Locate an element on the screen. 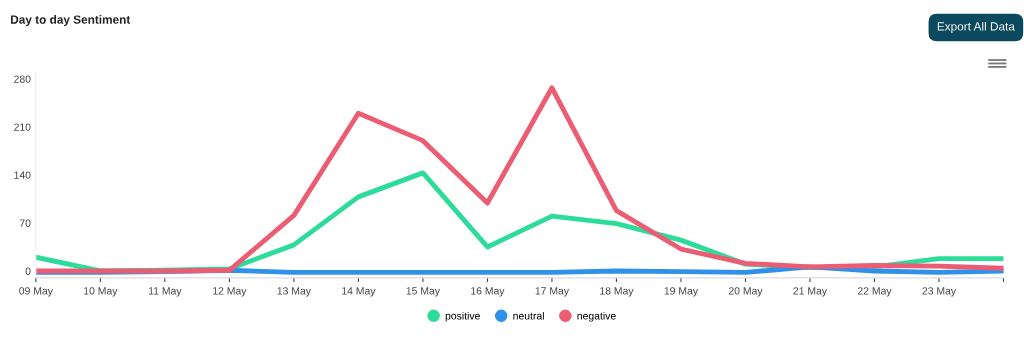 Image resolution: width=1024 pixels, height=343 pixels. x-tick-label: 14 May is located at coordinates (359, 292).